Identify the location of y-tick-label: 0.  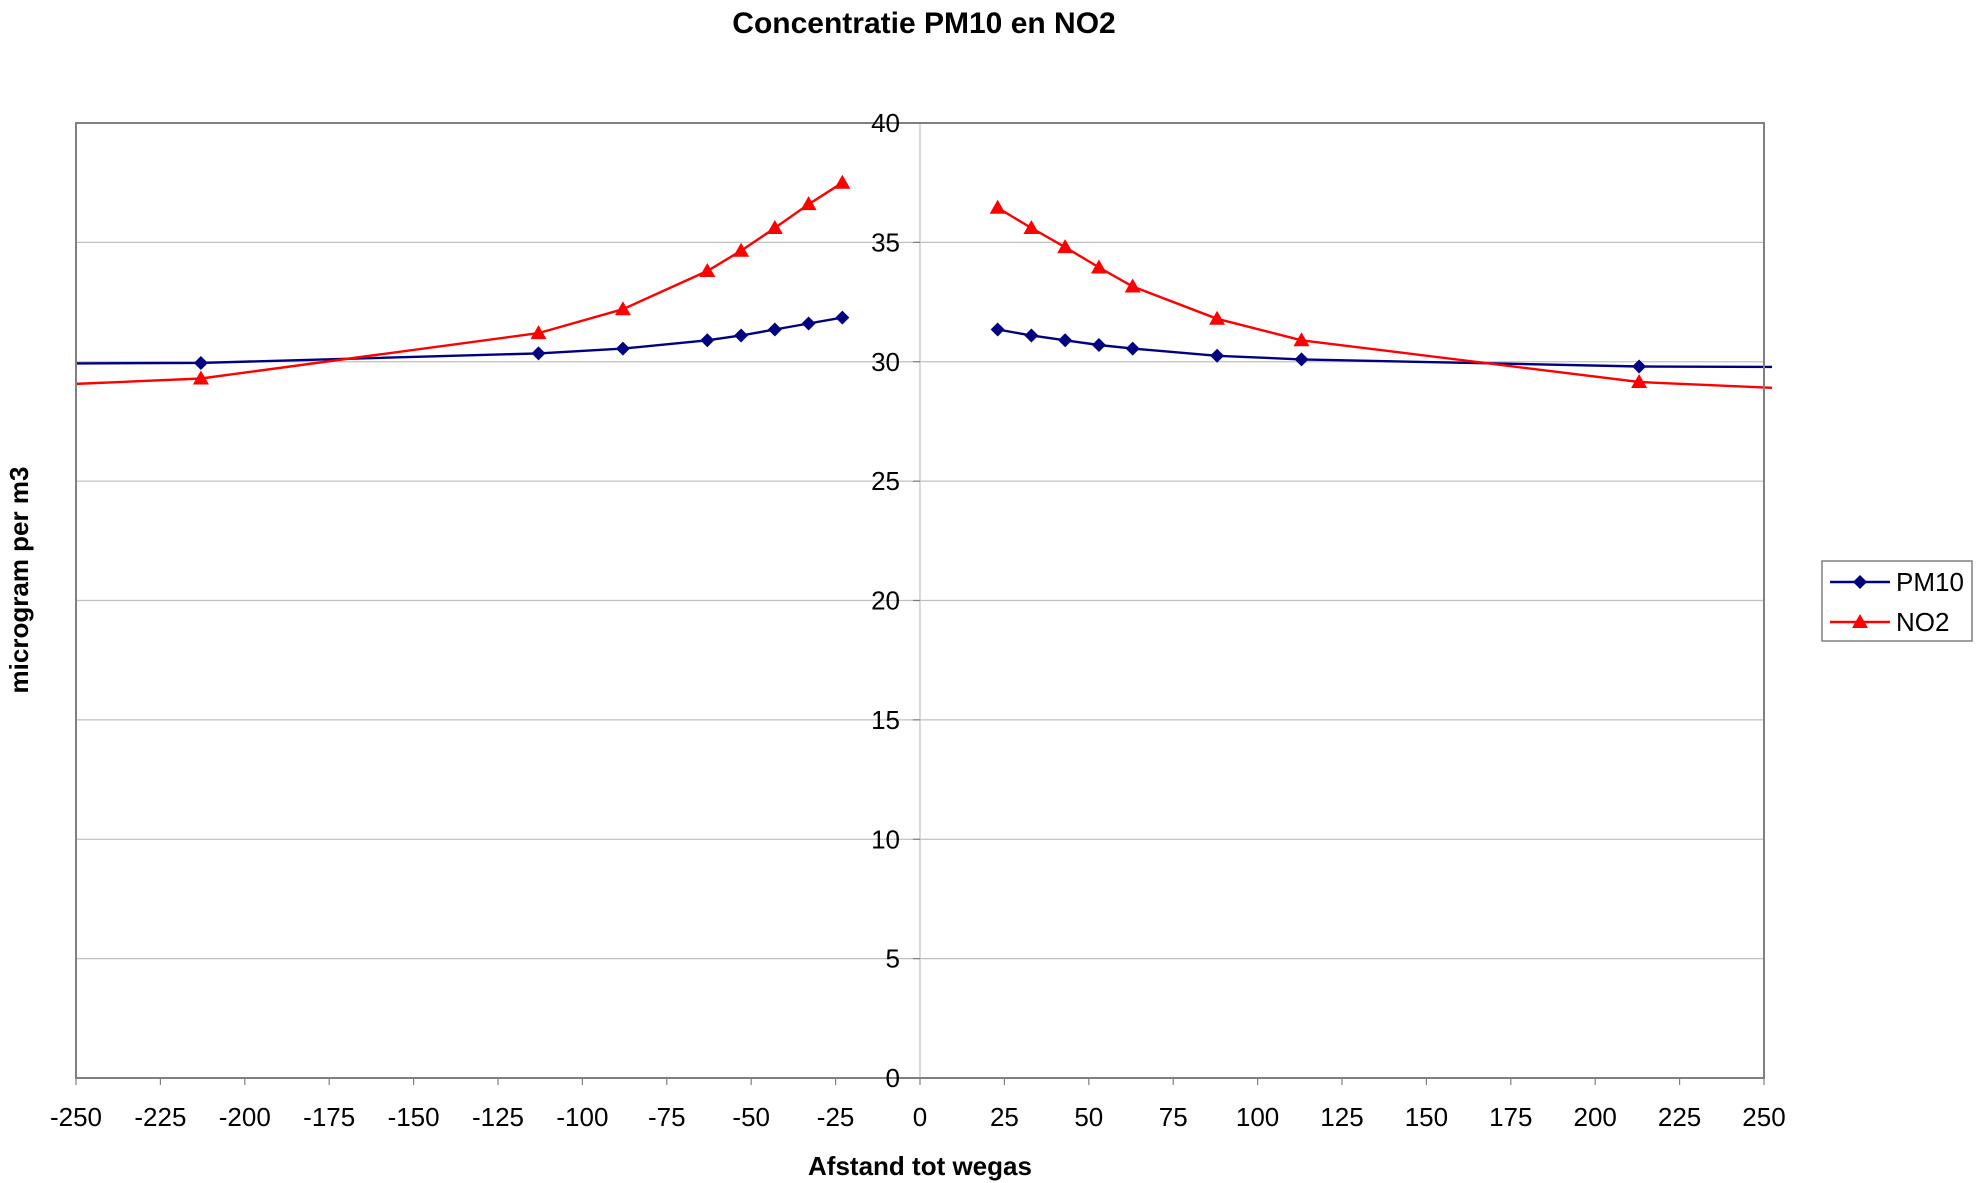
(893, 1078).